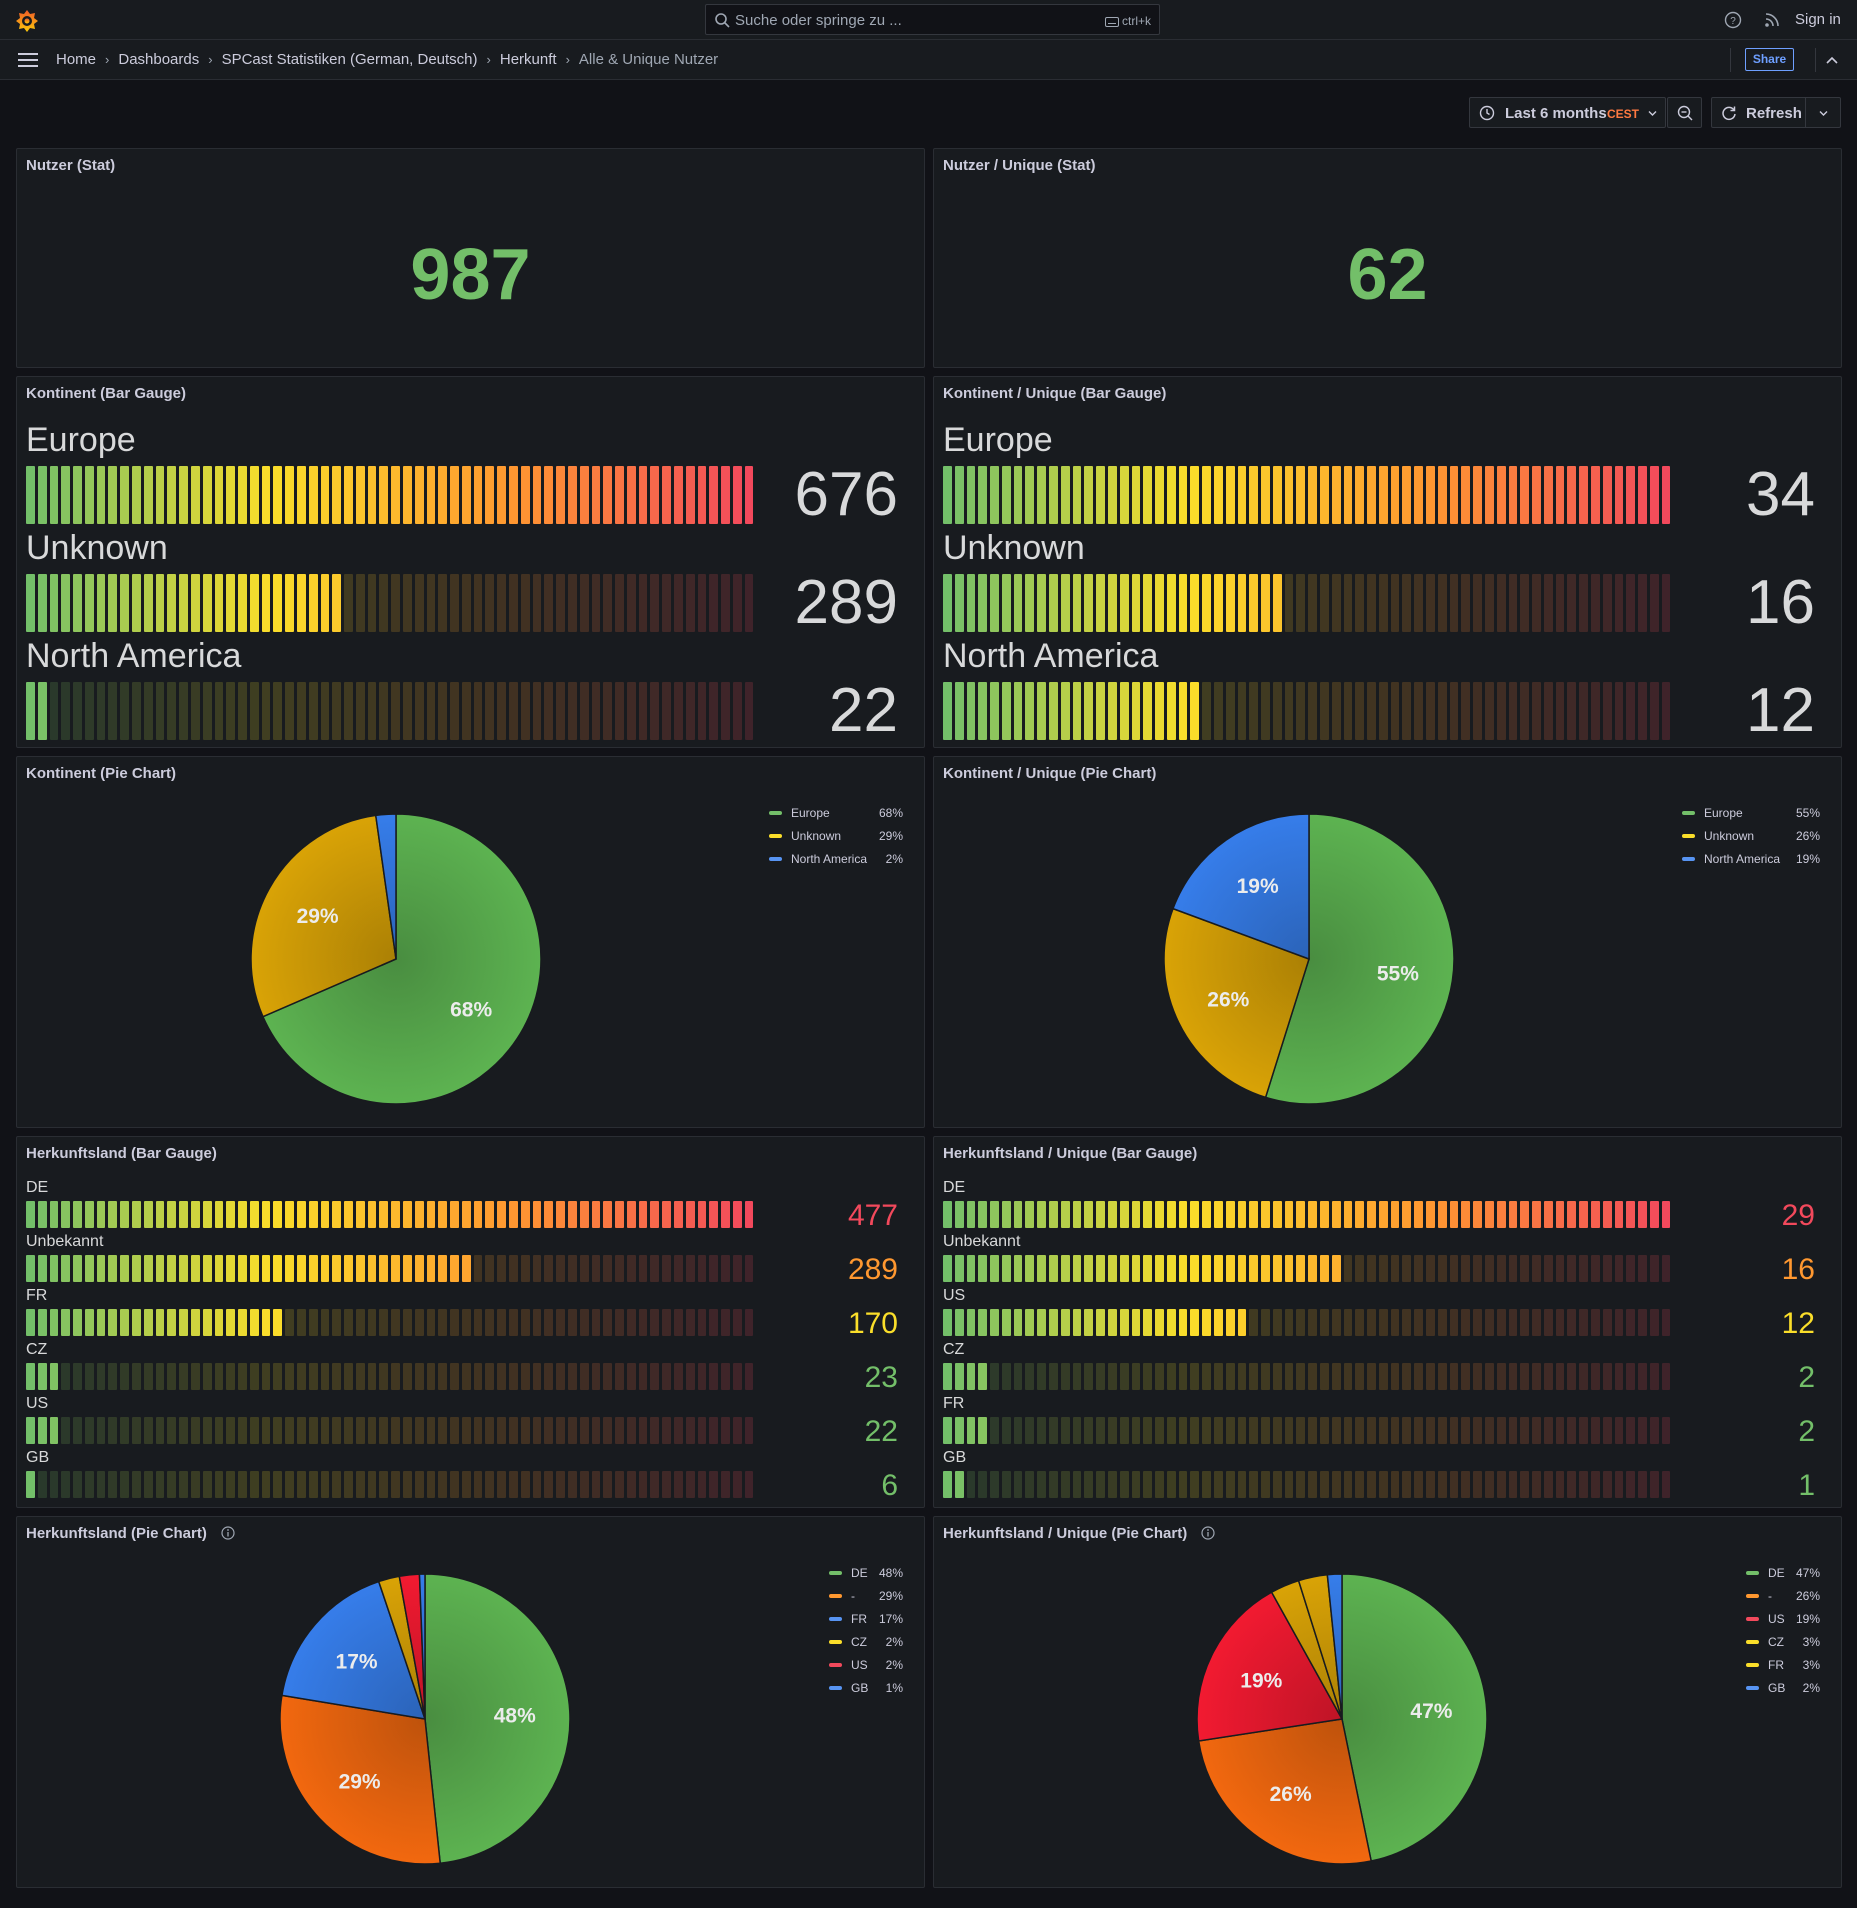 The width and height of the screenshot is (1857, 1908). What do you see at coordinates (1772, 20) in the screenshot?
I see `rss-icon` at bounding box center [1772, 20].